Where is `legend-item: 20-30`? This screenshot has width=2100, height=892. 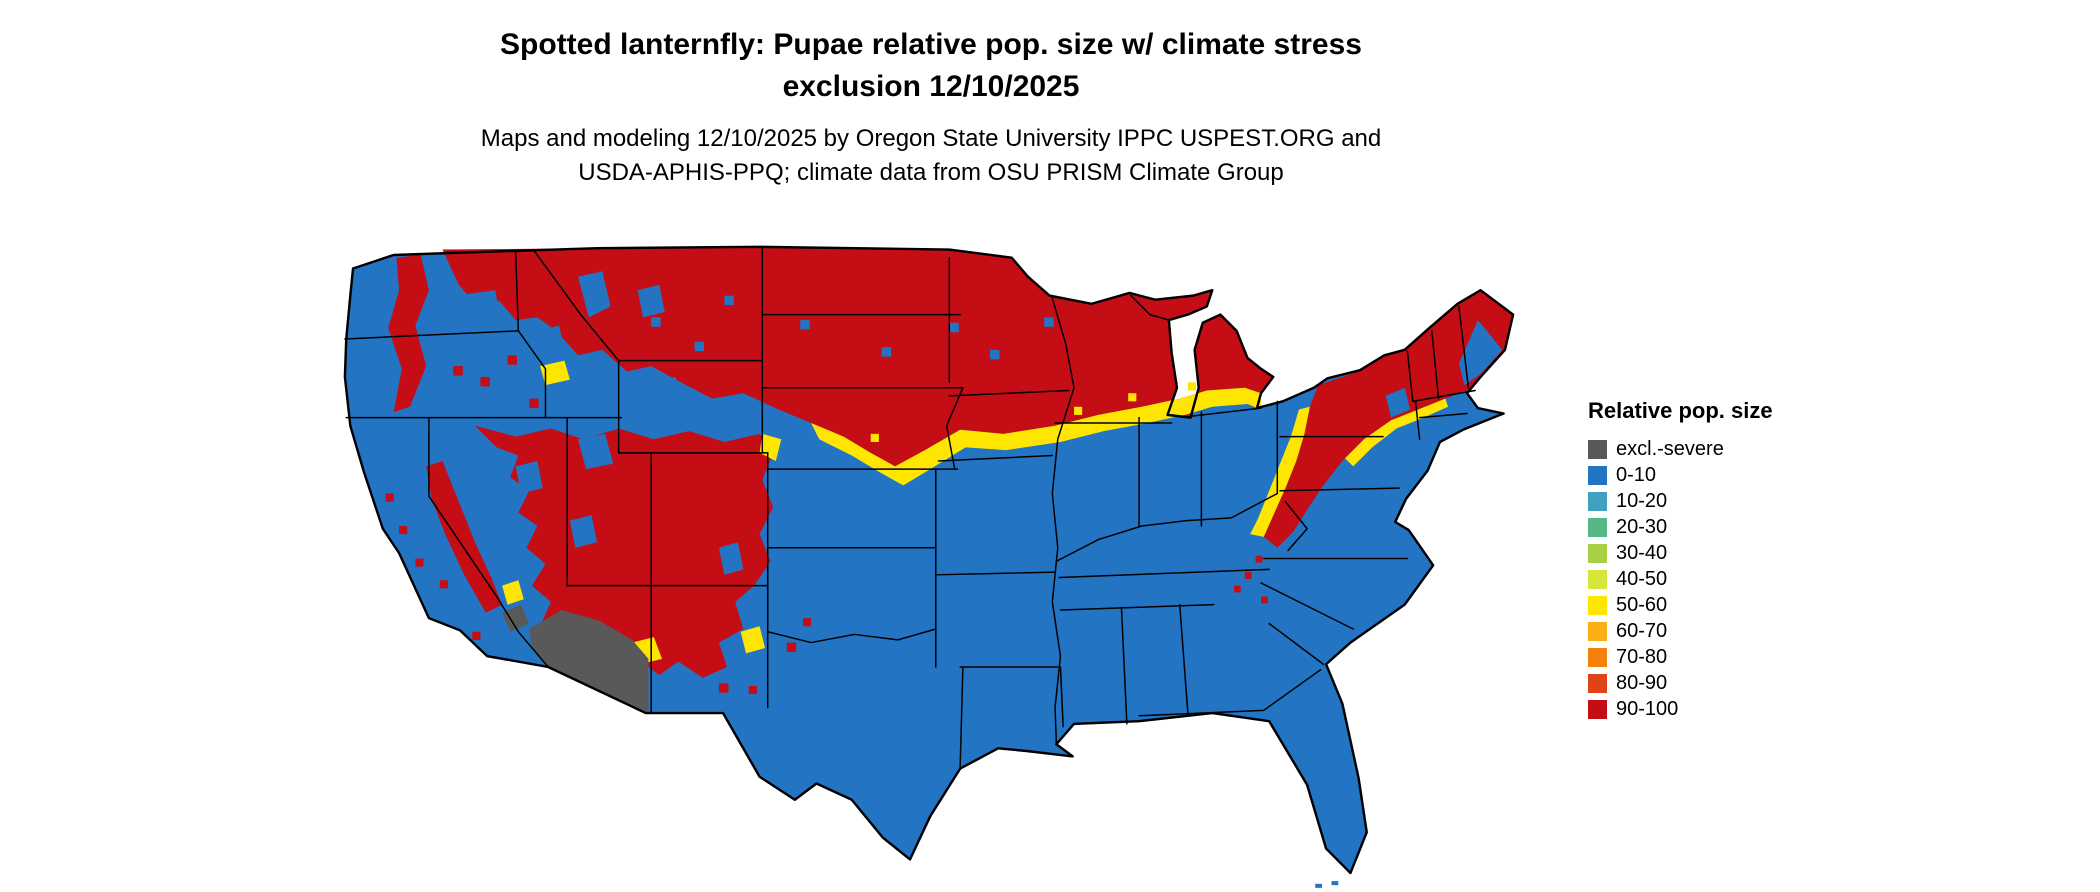 legend-item: 20-30 is located at coordinates (1680, 527).